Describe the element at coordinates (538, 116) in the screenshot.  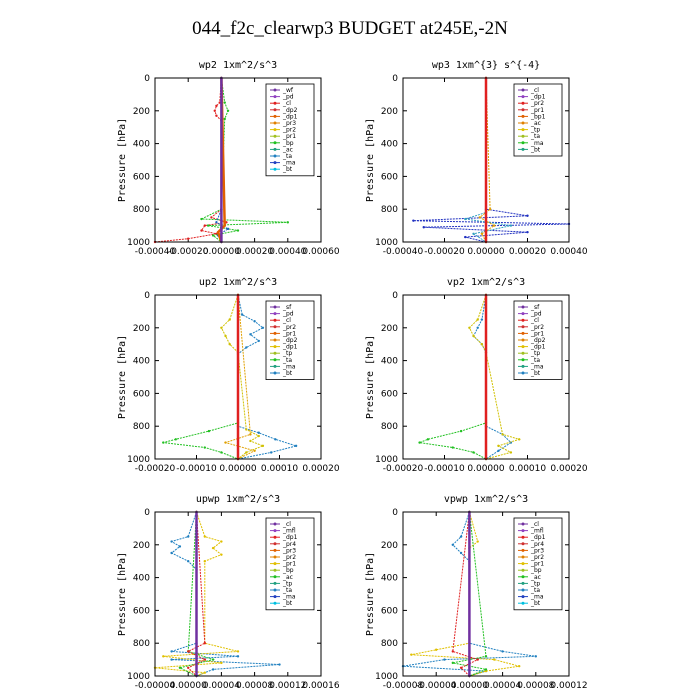
I see `legend-label: _bp1` at that location.